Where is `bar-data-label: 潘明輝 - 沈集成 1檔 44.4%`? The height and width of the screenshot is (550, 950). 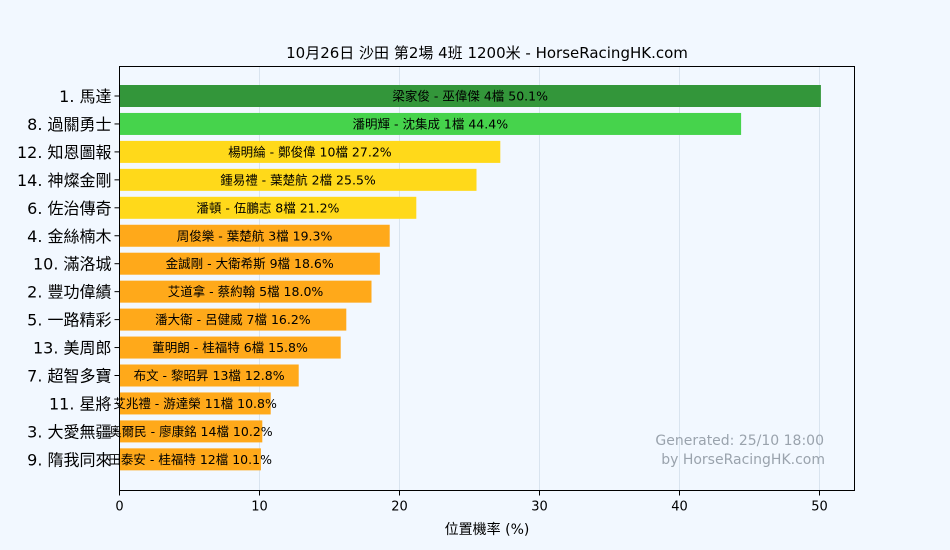 bar-data-label: 潘明輝 - 沈集成 1檔 44.4% is located at coordinates (431, 123).